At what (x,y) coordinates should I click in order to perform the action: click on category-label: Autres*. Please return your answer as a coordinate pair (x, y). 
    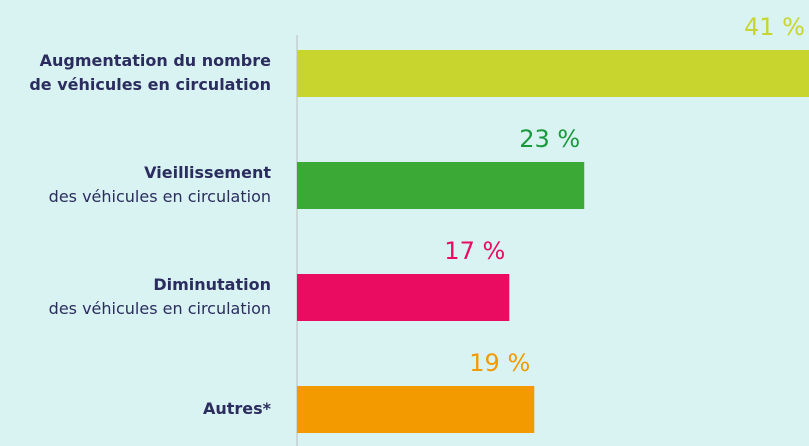
    Looking at the image, I should click on (237, 408).